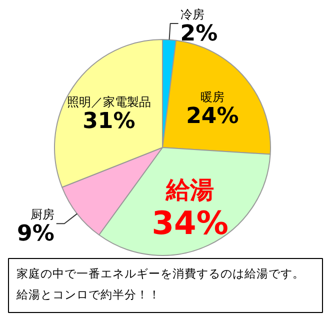 This screenshot has height=321, width=330. Describe the element at coordinates (160, 284) in the screenshot. I see `text: 家庭の中で一番エネルギーを消費するのは給湯です。給湯とコンロで約半分！！` at that location.